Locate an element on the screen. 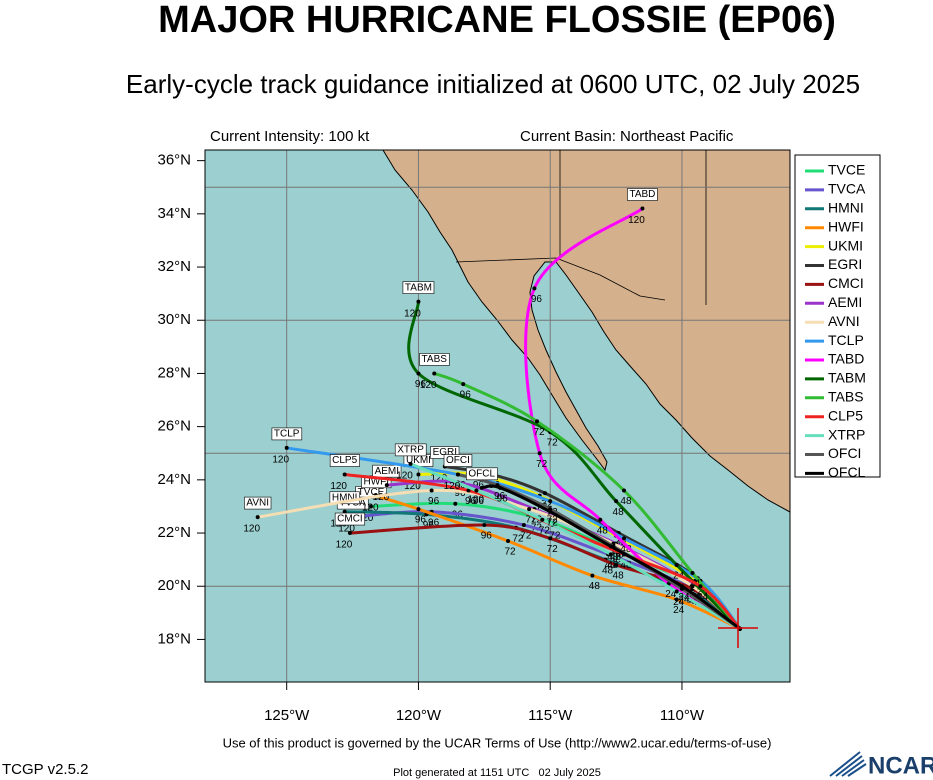  legend-label: TABS is located at coordinates (846, 397).